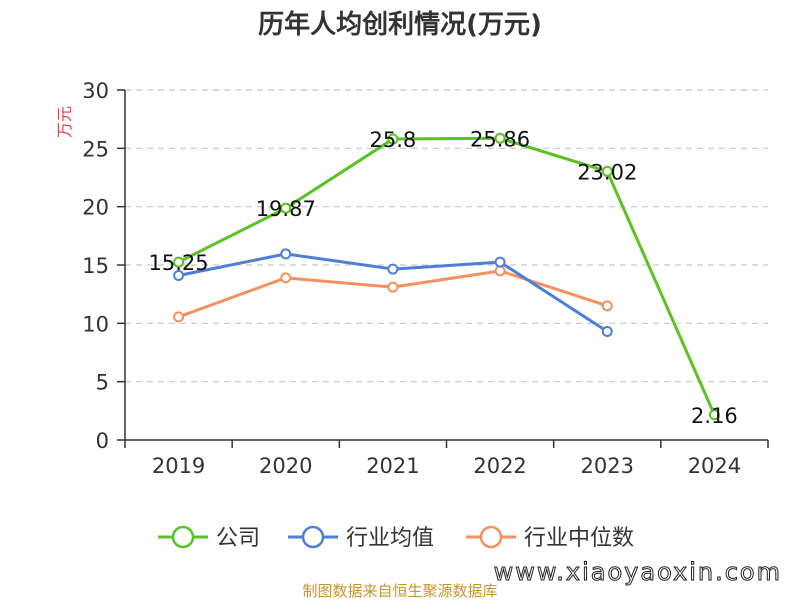  Describe the element at coordinates (285, 466) in the screenshot. I see `x-tick-label: 2020` at that location.